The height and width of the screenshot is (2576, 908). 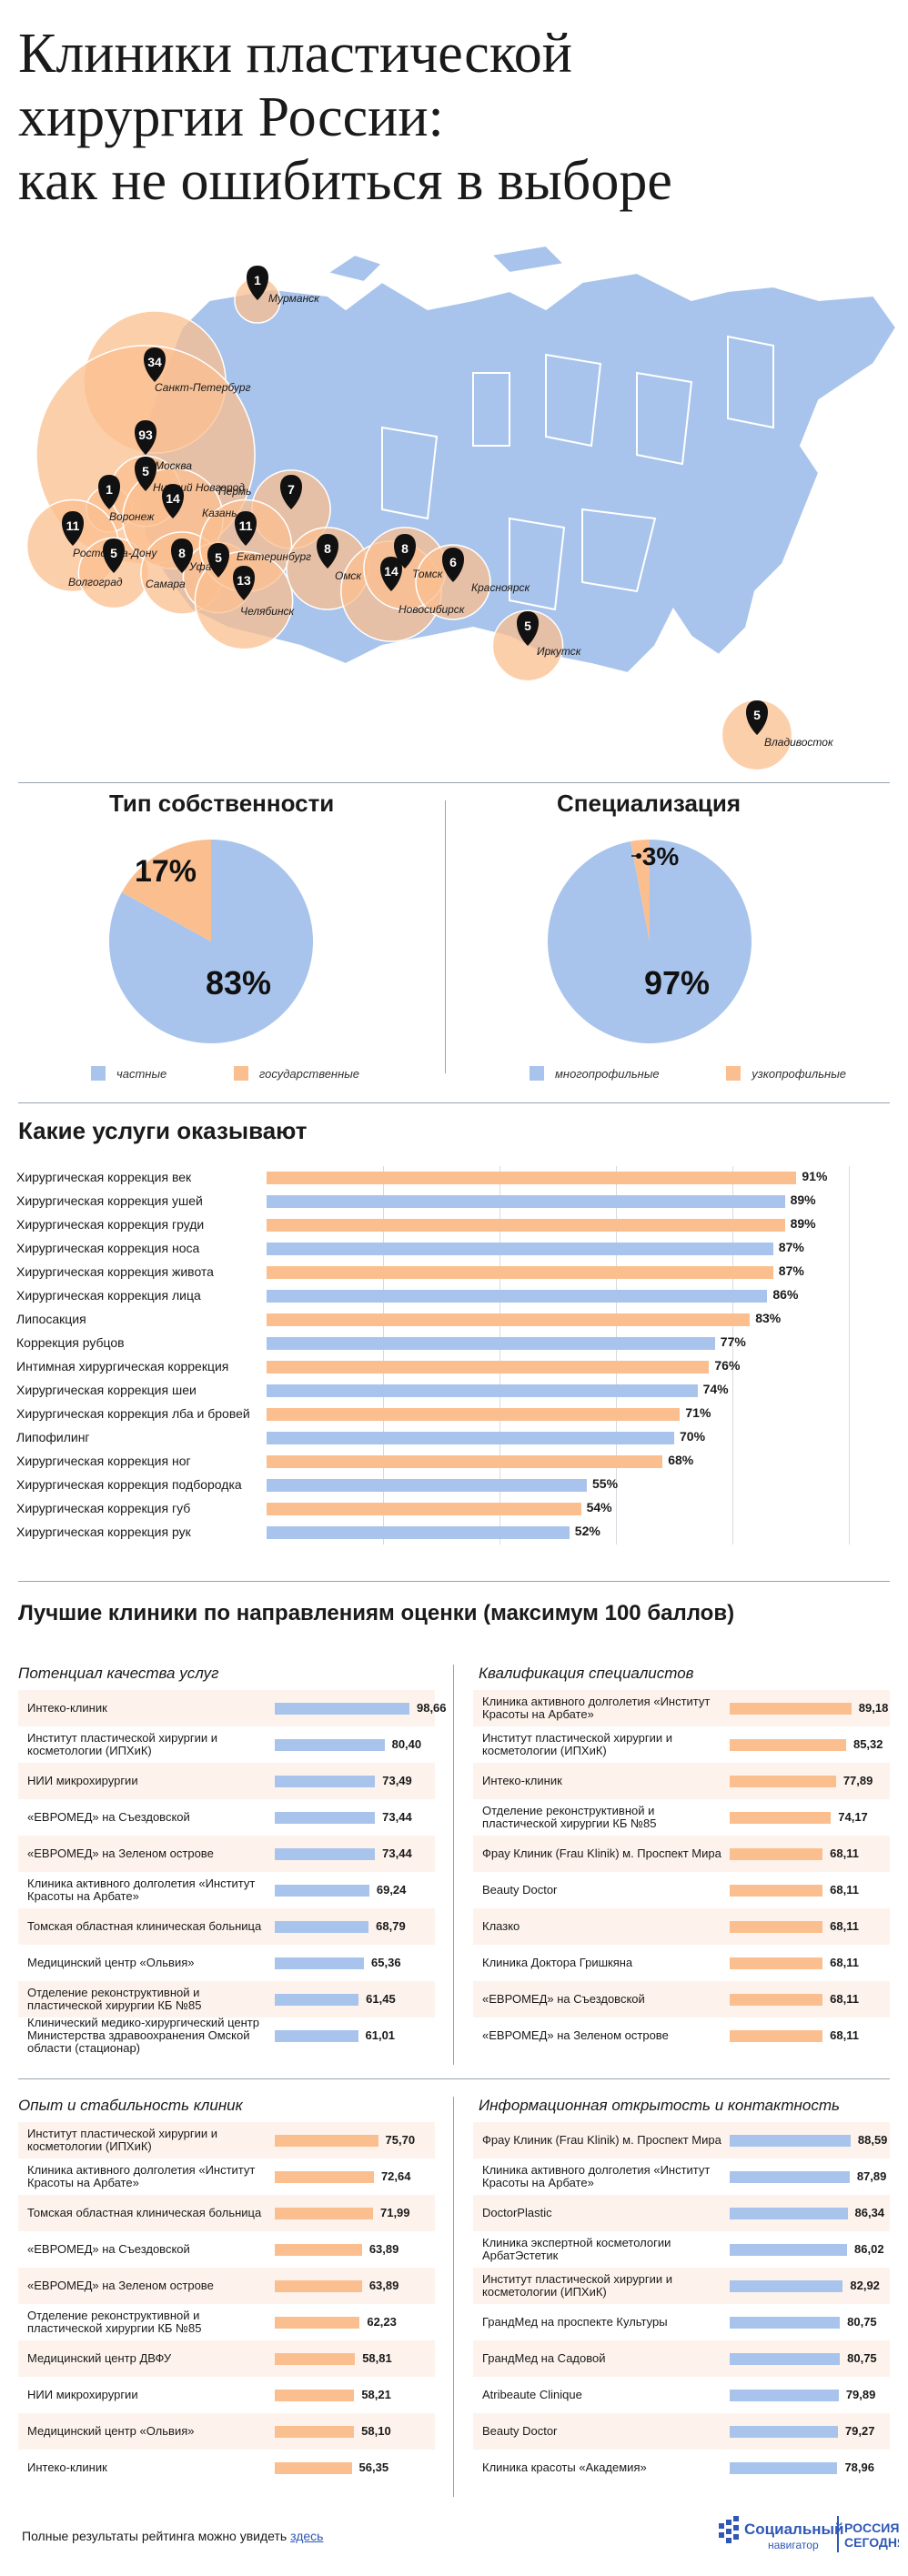 What do you see at coordinates (96, 563) in the screenshot?
I see `city-marker-волгоград: 5 Волгоград` at bounding box center [96, 563].